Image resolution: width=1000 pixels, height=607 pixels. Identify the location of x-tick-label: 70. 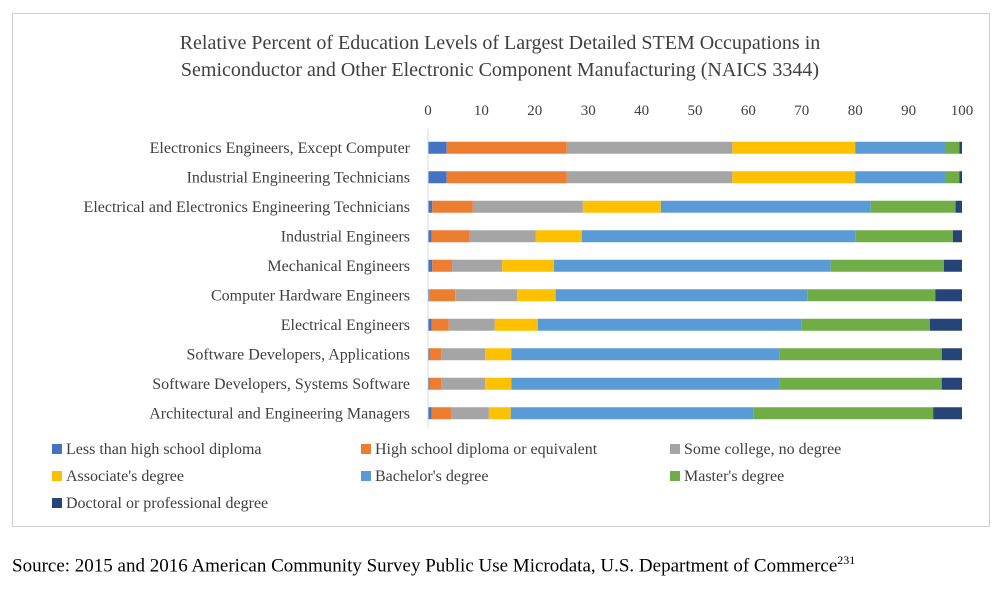
(801, 111).